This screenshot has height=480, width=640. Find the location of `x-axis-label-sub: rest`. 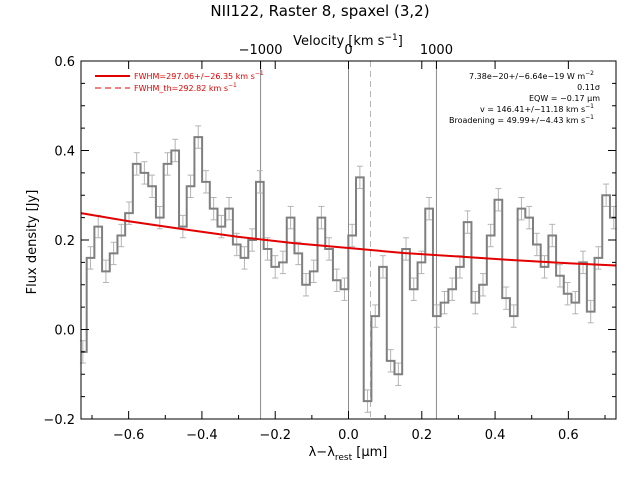

x-axis-label-sub: rest is located at coordinates (344, 458).